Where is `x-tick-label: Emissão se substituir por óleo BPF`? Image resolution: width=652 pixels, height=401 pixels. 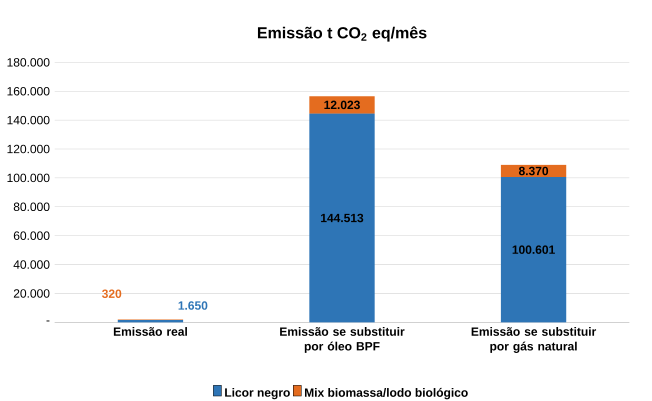 x-tick-label: Emissão se substituir por óleo BPF is located at coordinates (342, 340).